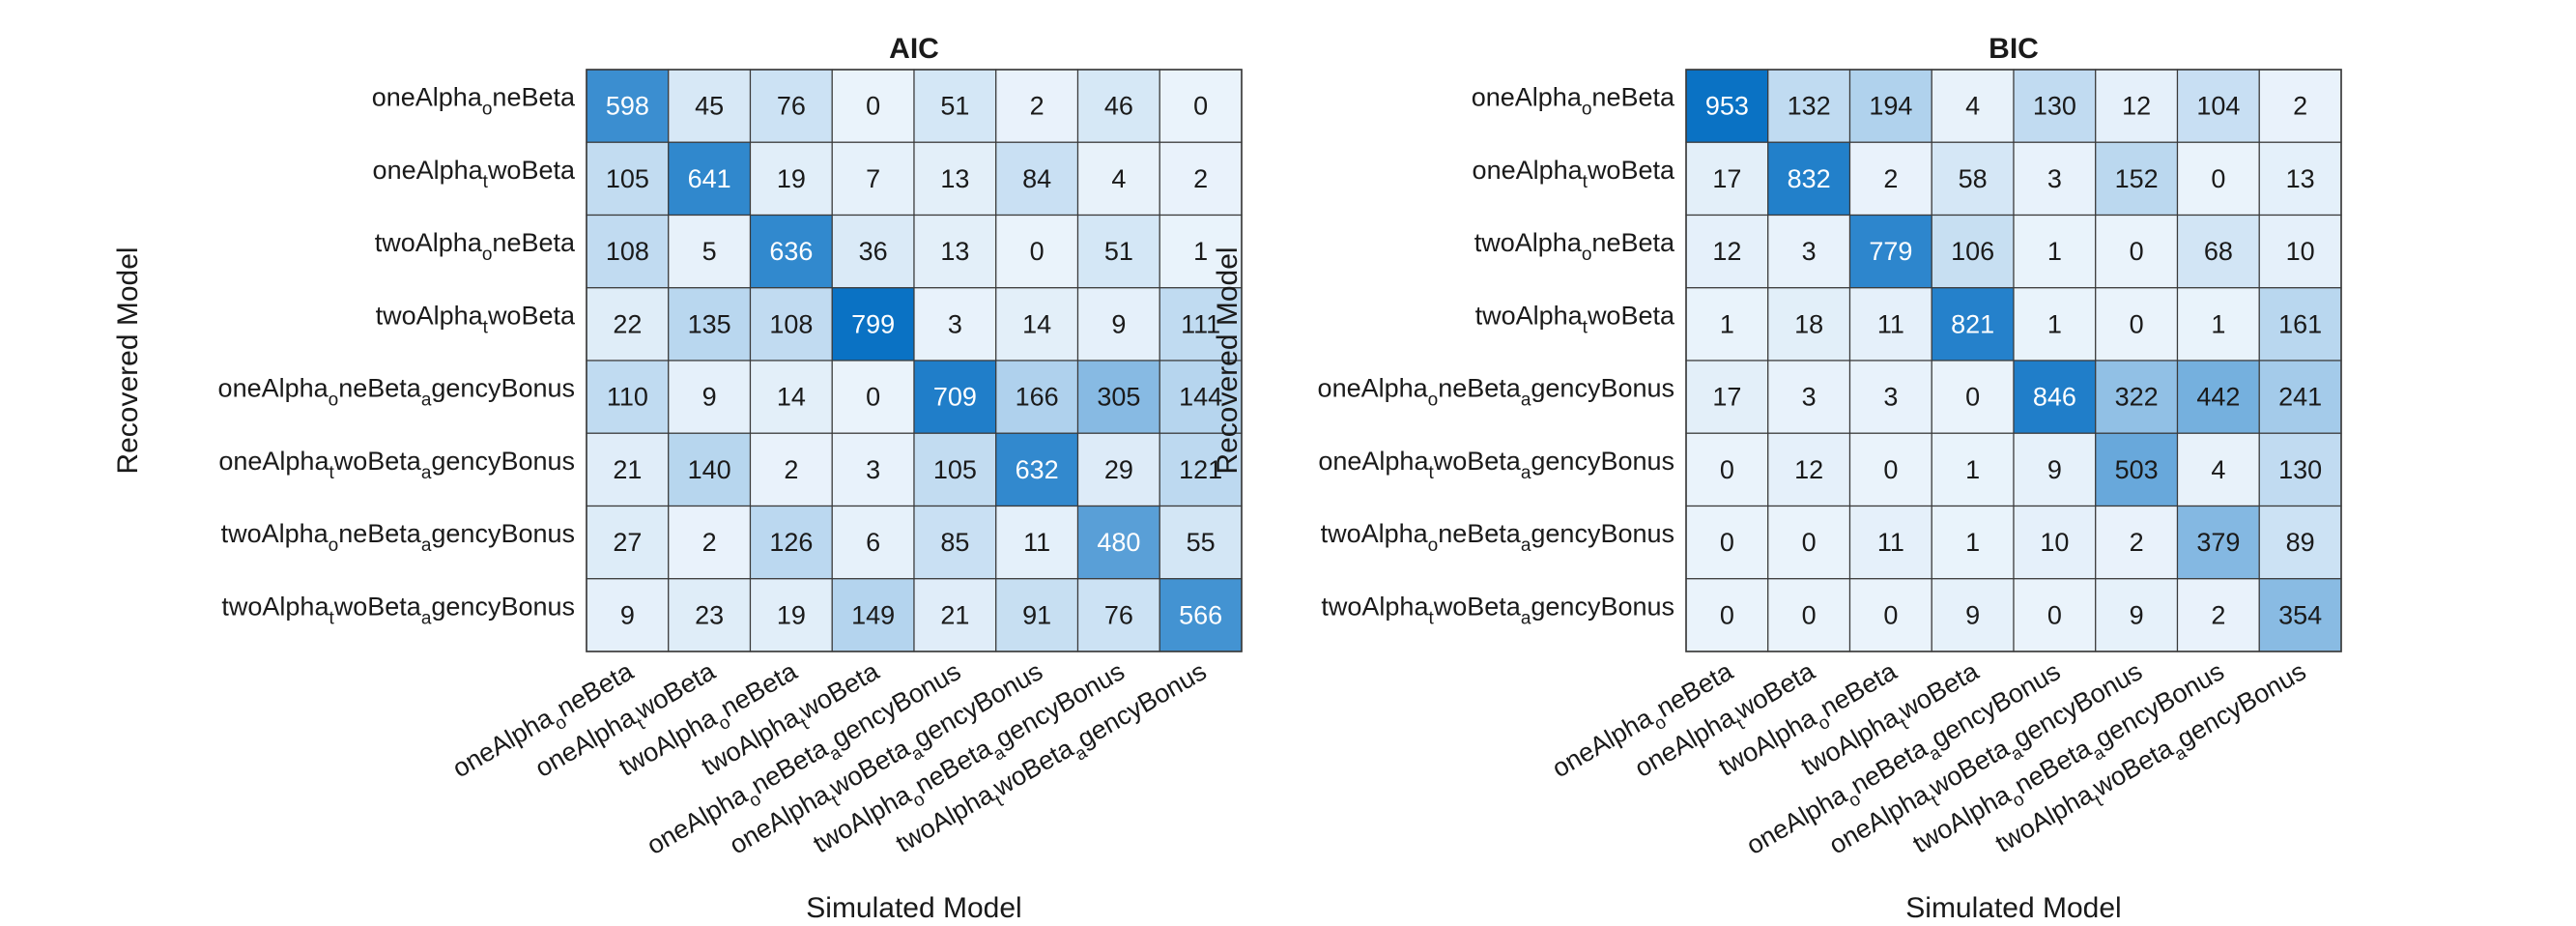 This screenshot has height=926, width=2576. Describe the element at coordinates (955, 252) in the screenshot. I see `cell-value-label: 13` at that location.